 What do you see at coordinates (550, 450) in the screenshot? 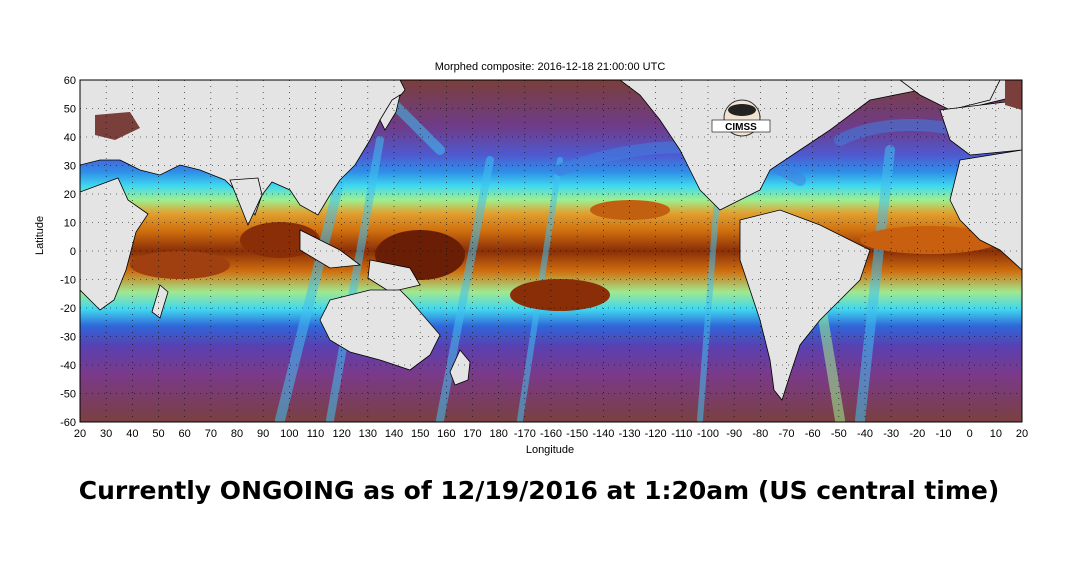
I see `x-axis-label: Longitude` at bounding box center [550, 450].